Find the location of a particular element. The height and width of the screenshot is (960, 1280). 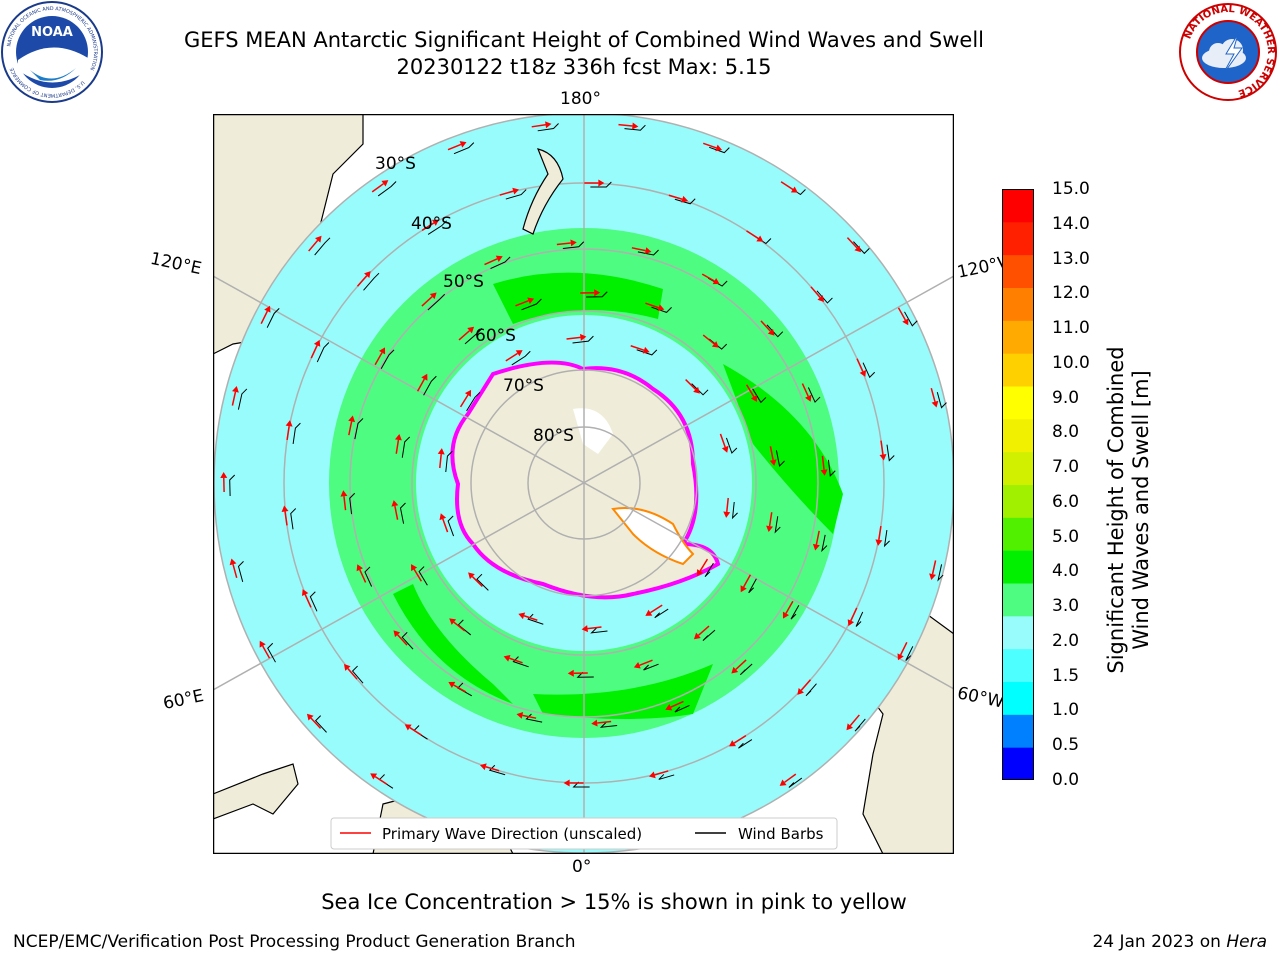

colorbar-tick-label: 15.0 is located at coordinates (1071, 189).